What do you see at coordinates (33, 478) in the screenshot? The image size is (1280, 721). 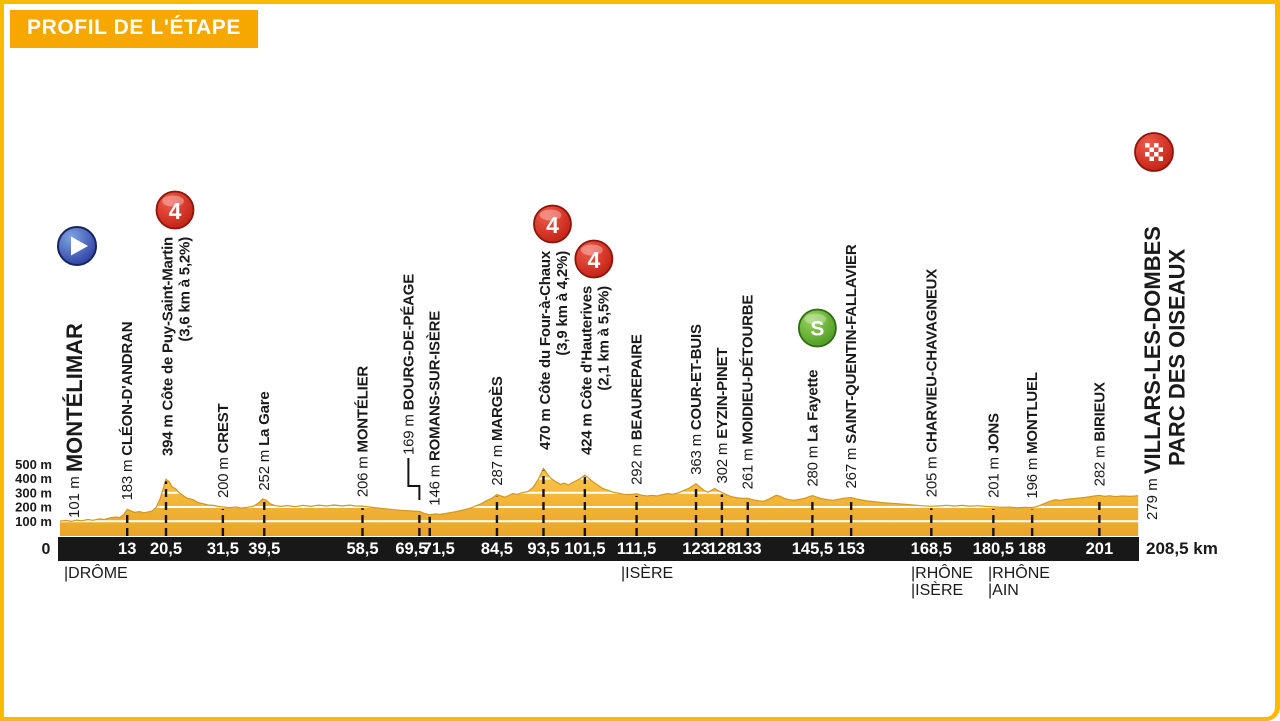 I see `elevation-scale-label: 400 m` at bounding box center [33, 478].